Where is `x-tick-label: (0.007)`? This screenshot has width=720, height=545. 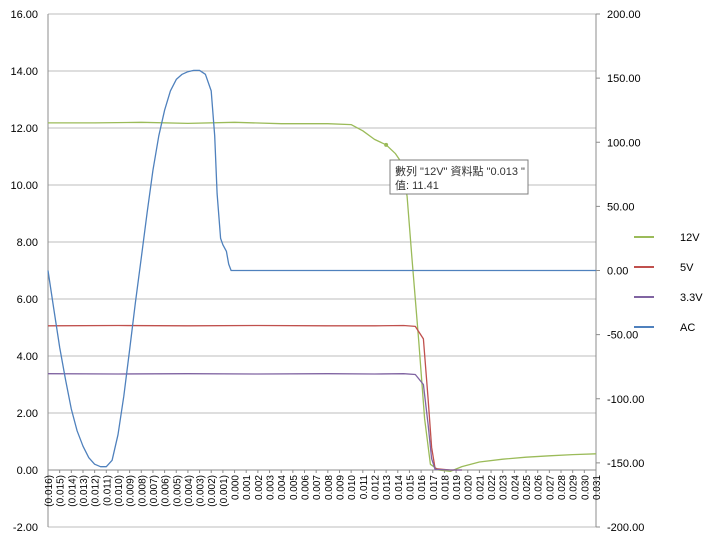
x-tick-label: (0.007) is located at coordinates (154, 491).